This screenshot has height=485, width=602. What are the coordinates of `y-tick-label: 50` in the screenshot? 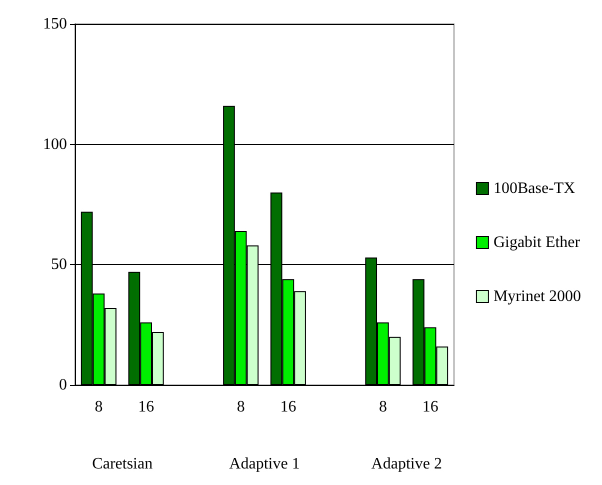 It's located at (59, 265).